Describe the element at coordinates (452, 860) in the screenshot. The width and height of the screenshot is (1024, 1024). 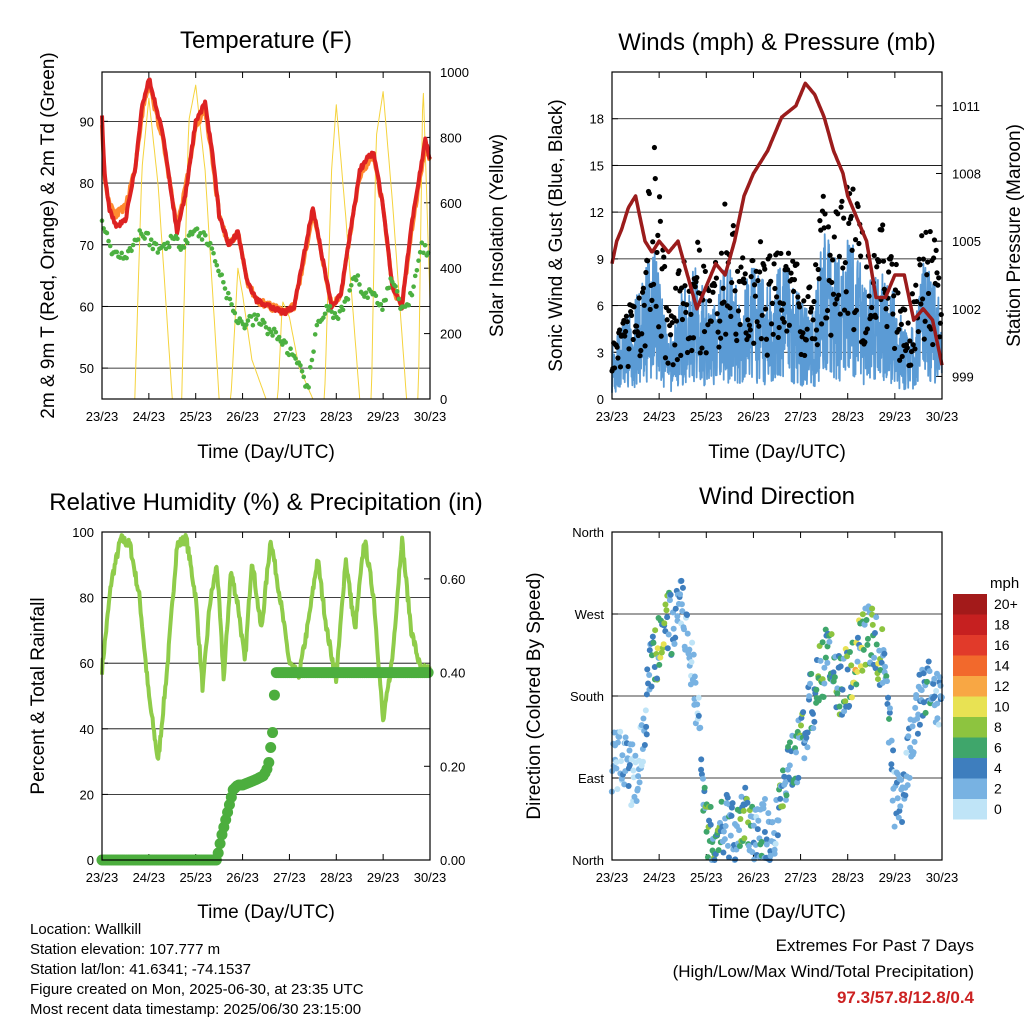
I see `y-tick-label-right: 0.00` at that location.